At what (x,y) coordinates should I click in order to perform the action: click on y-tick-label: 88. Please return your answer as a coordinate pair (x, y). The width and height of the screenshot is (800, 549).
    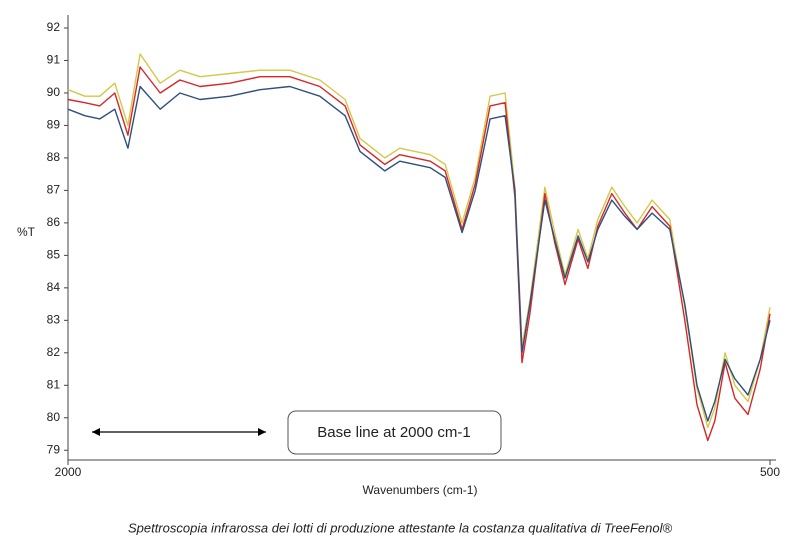
    Looking at the image, I should click on (54, 157).